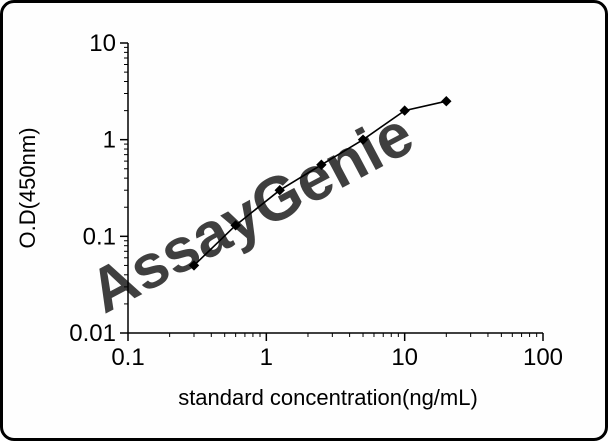  Describe the element at coordinates (109, 140) in the screenshot. I see `y-tick-label: 1` at that location.